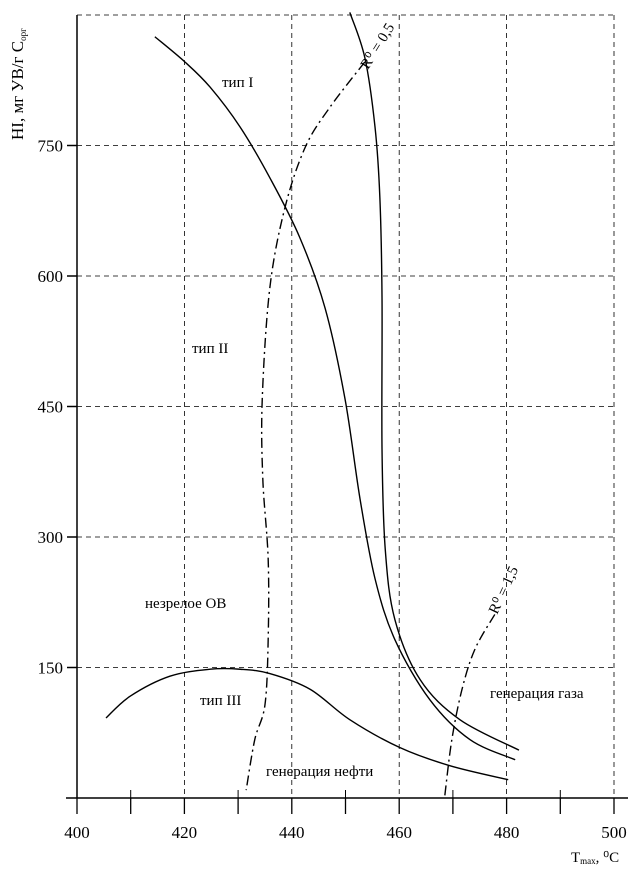  What do you see at coordinates (504, 590) in the screenshot?
I see `label-r15: R⁰ = 1,5` at bounding box center [504, 590].